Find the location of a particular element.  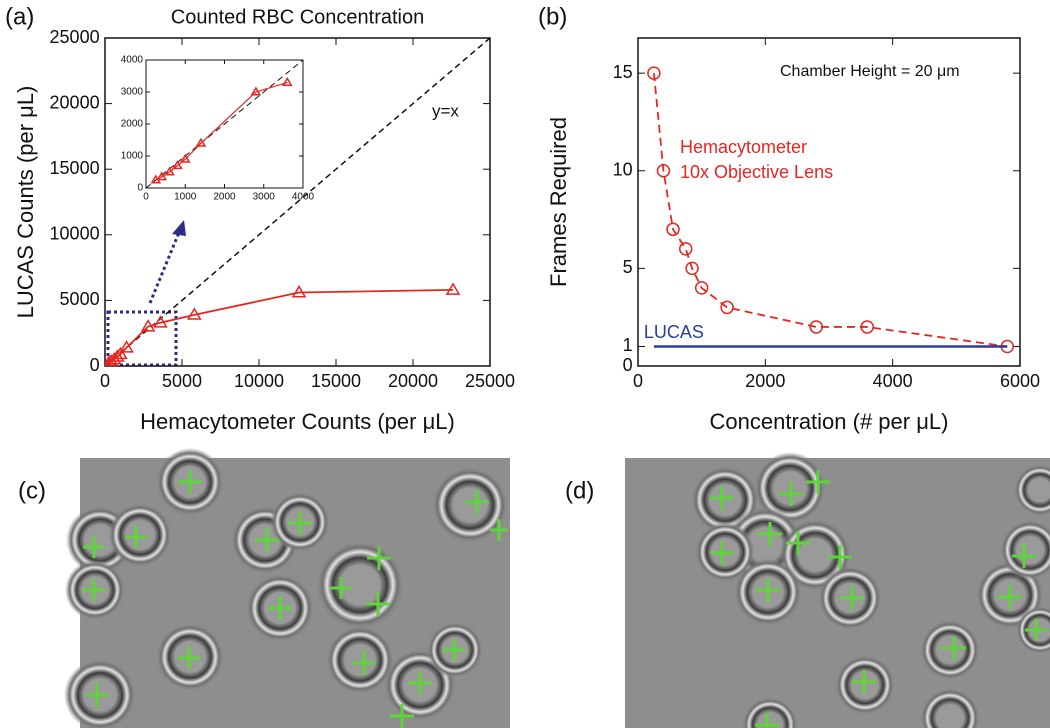

x-tick-label: 1000 is located at coordinates (185, 197).